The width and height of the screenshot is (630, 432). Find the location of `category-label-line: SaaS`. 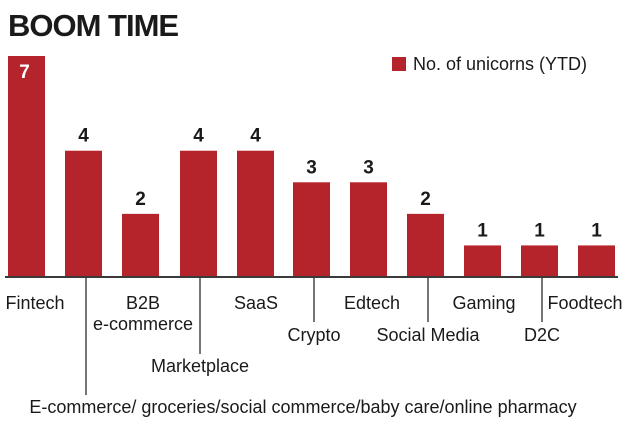

category-label-line: SaaS is located at coordinates (256, 303).